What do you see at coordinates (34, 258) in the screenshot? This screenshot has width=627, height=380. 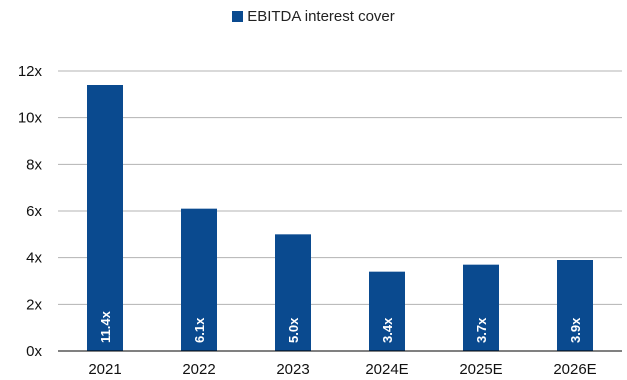 I see `y-tick-label: 4x` at bounding box center [34, 258].